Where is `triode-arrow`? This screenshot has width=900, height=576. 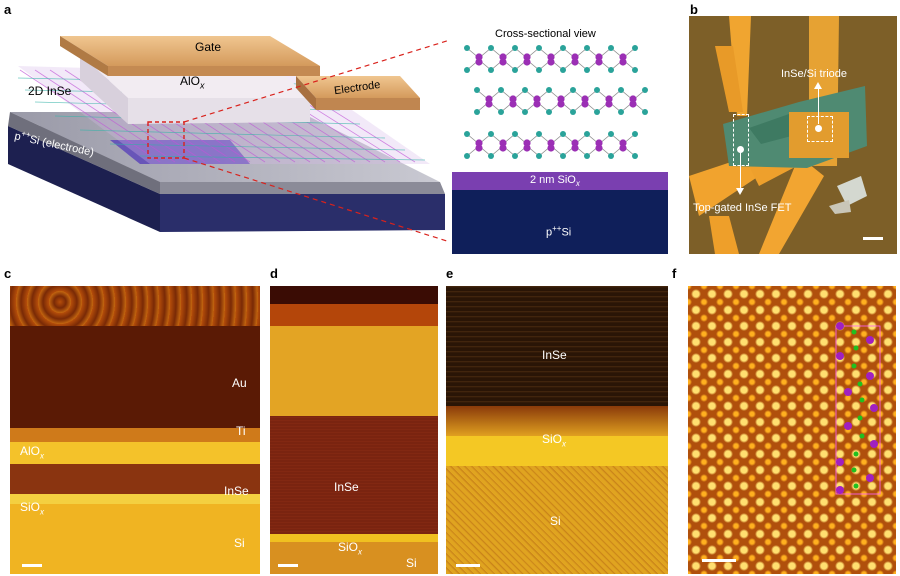
triode-arrow is located at coordinates (818, 106).